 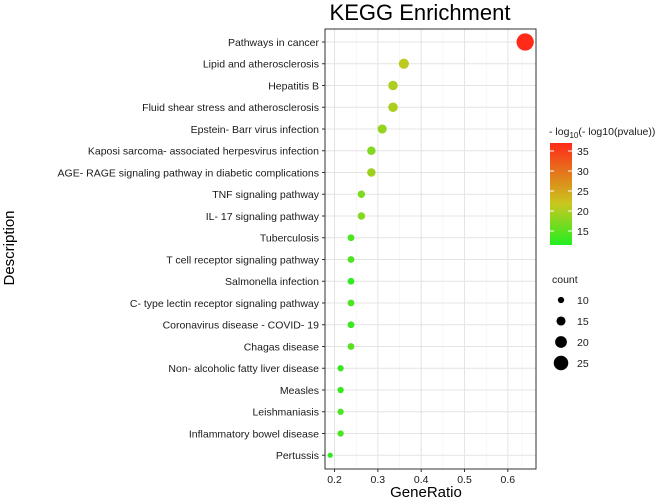 What do you see at coordinates (255, 130) in the screenshot?
I see `y-tick-label: Epstein- Barr virus infection` at bounding box center [255, 130].